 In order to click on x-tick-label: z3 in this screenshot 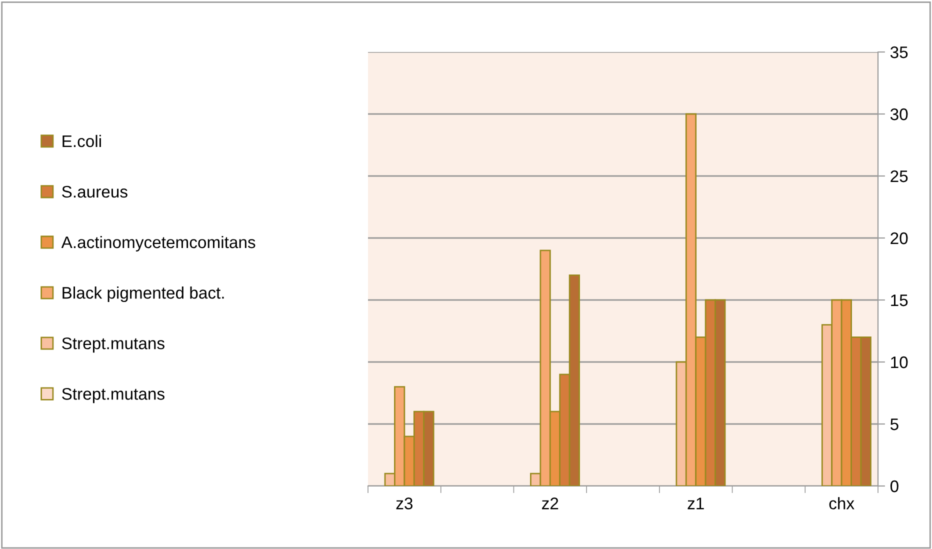, I will do `click(404, 504)`.